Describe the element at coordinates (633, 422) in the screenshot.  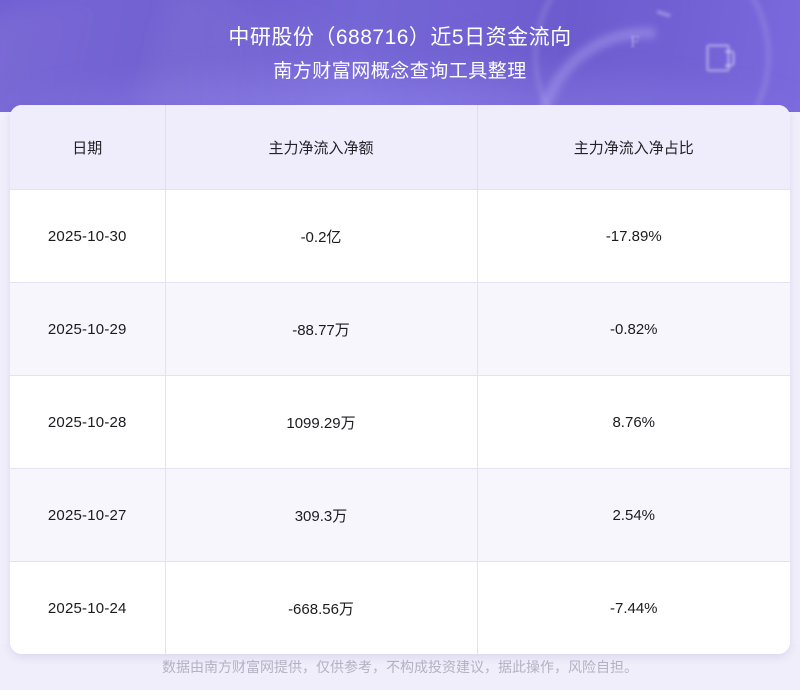
I see `cell-percent: 8.76%` at that location.